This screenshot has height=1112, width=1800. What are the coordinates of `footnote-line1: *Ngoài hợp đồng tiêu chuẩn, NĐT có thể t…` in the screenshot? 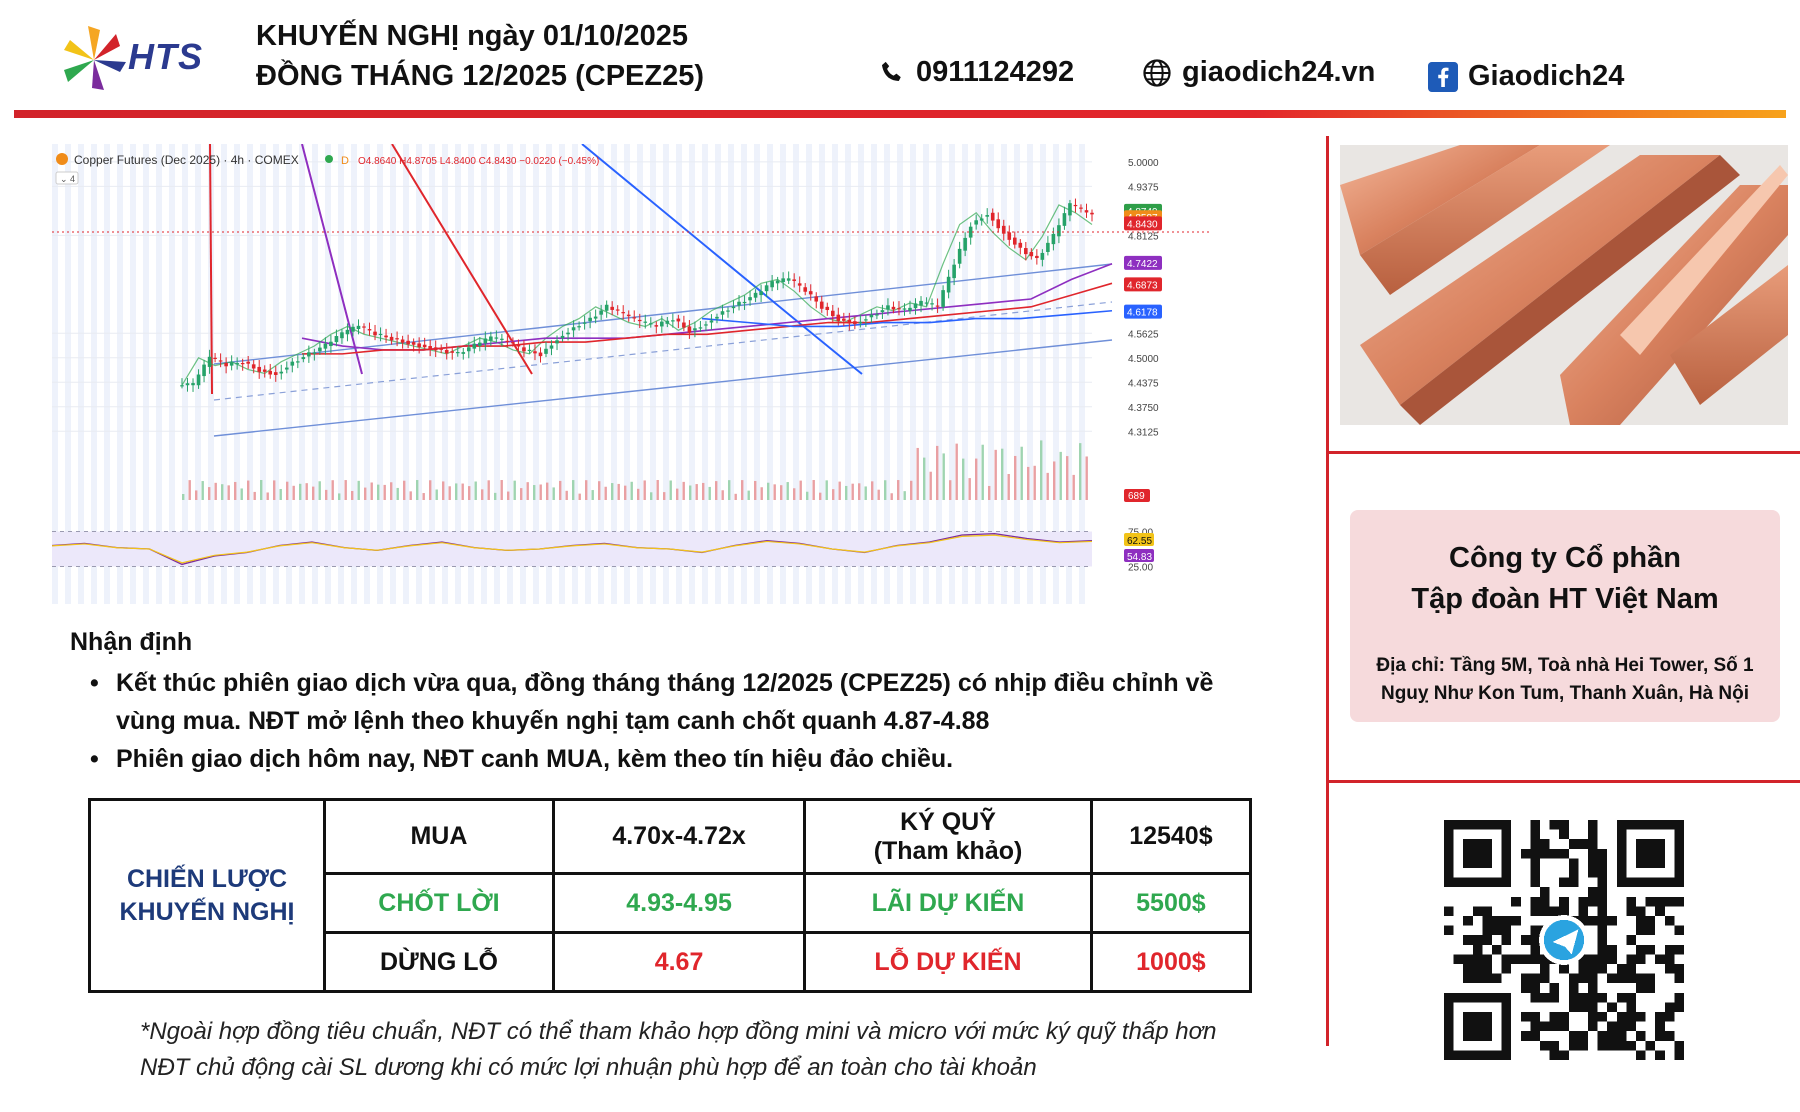 It's located at (678, 1031).